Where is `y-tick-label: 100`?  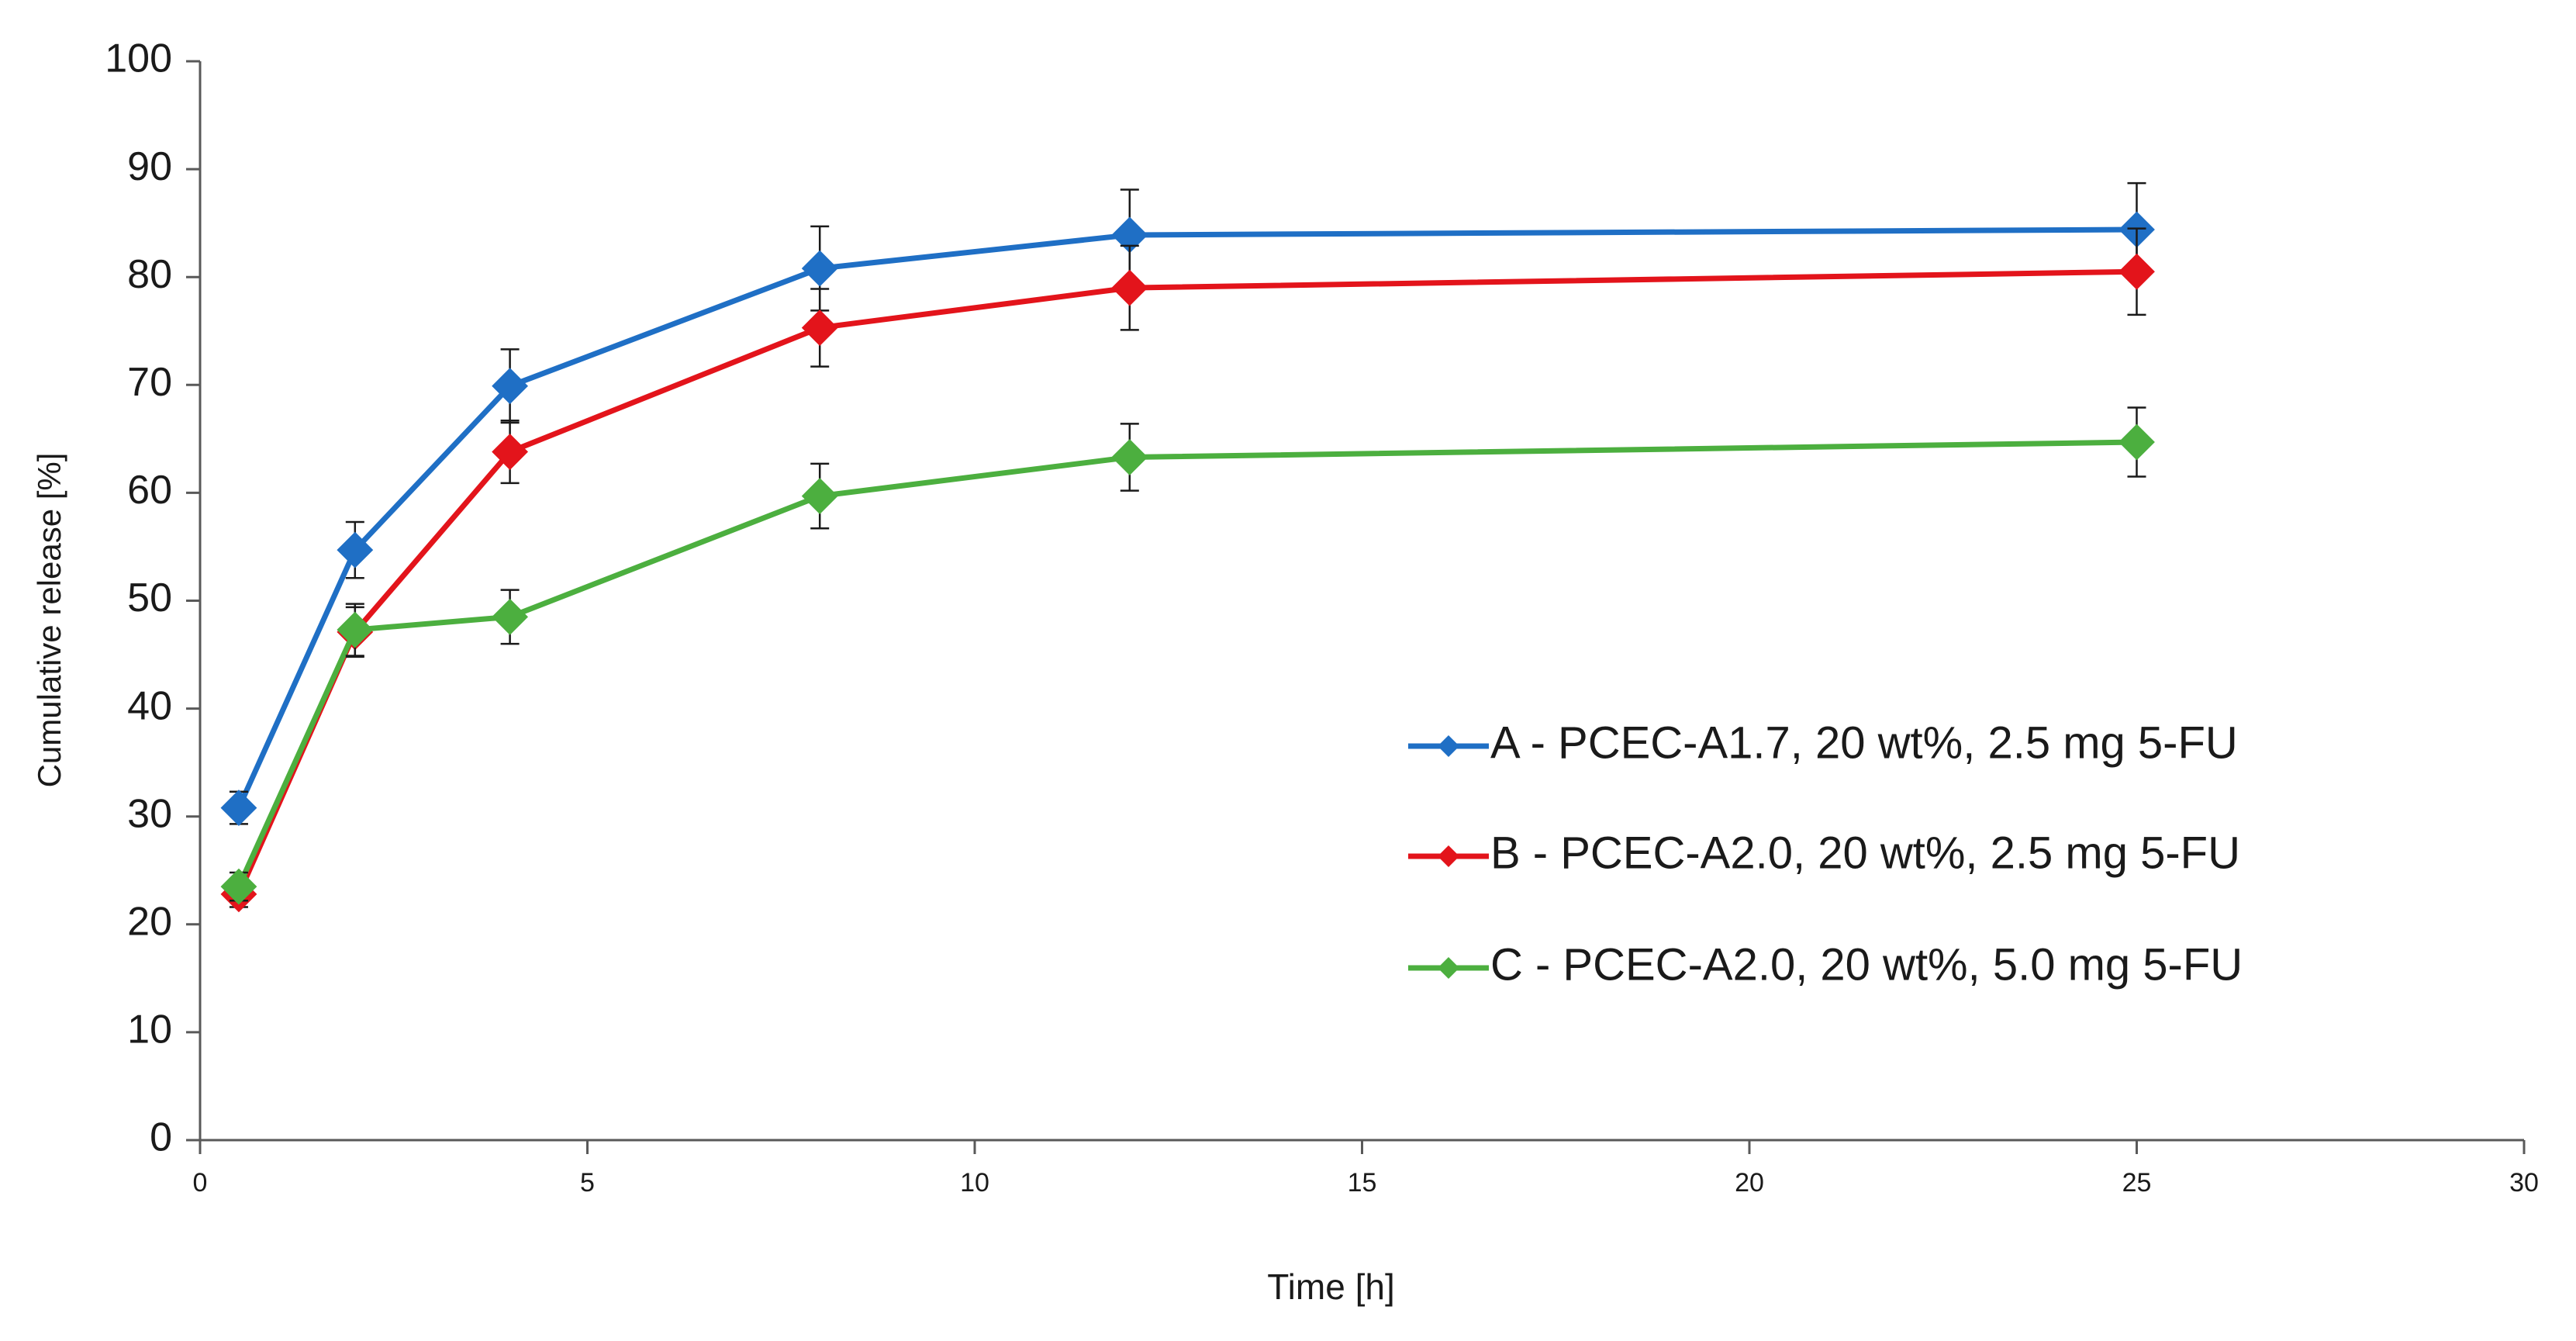
y-tick-label: 100 is located at coordinates (138, 58).